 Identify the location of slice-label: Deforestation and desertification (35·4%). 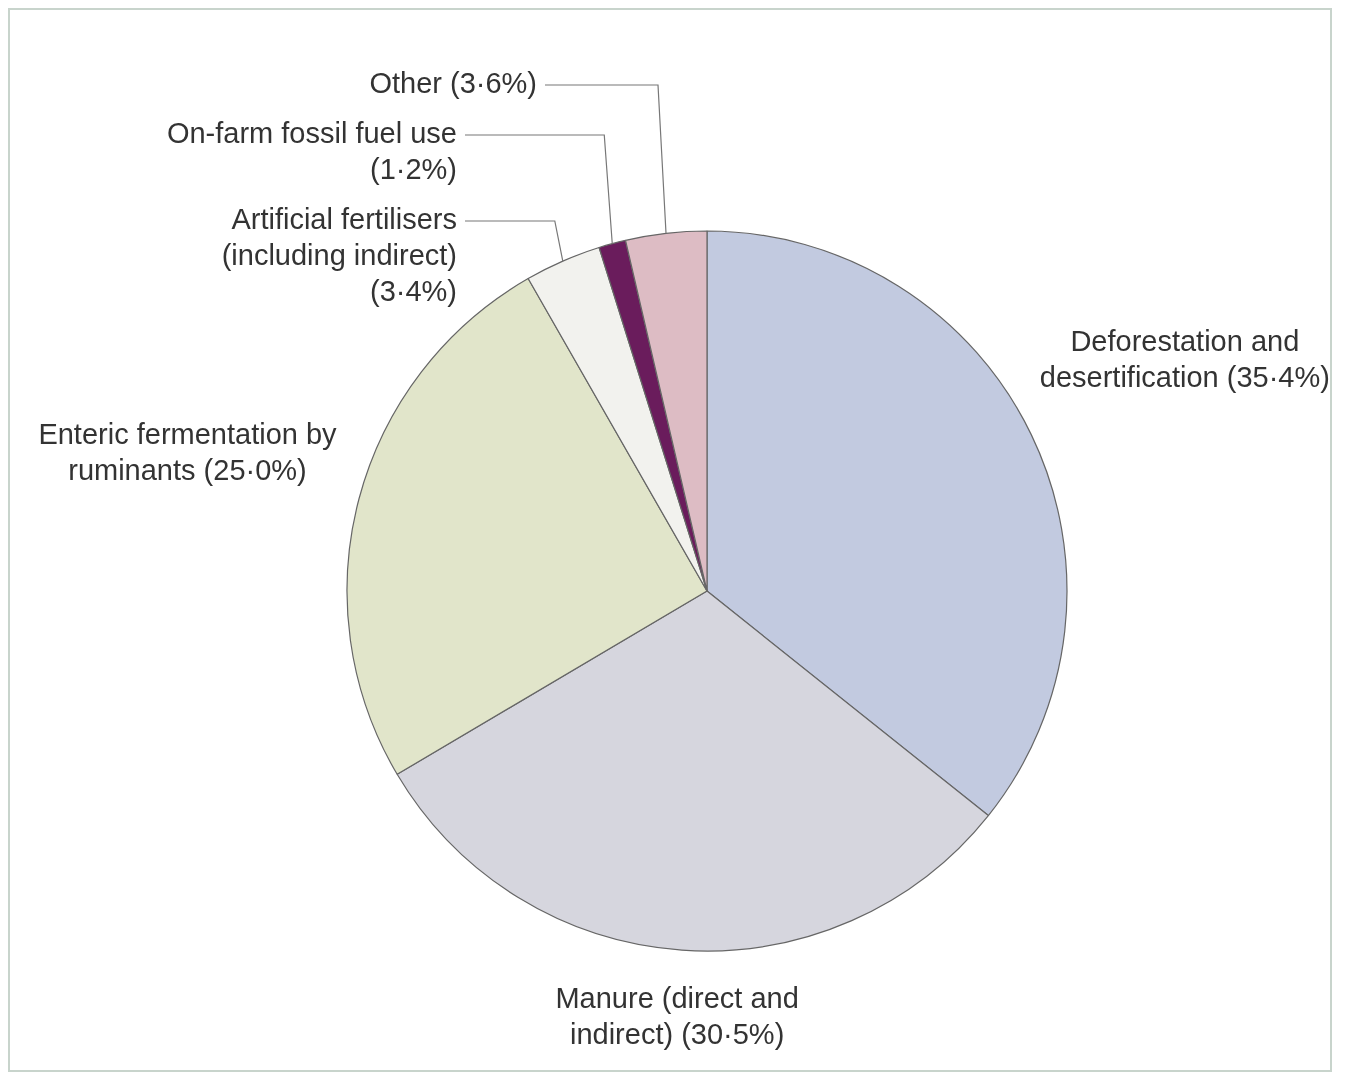
(1184, 359).